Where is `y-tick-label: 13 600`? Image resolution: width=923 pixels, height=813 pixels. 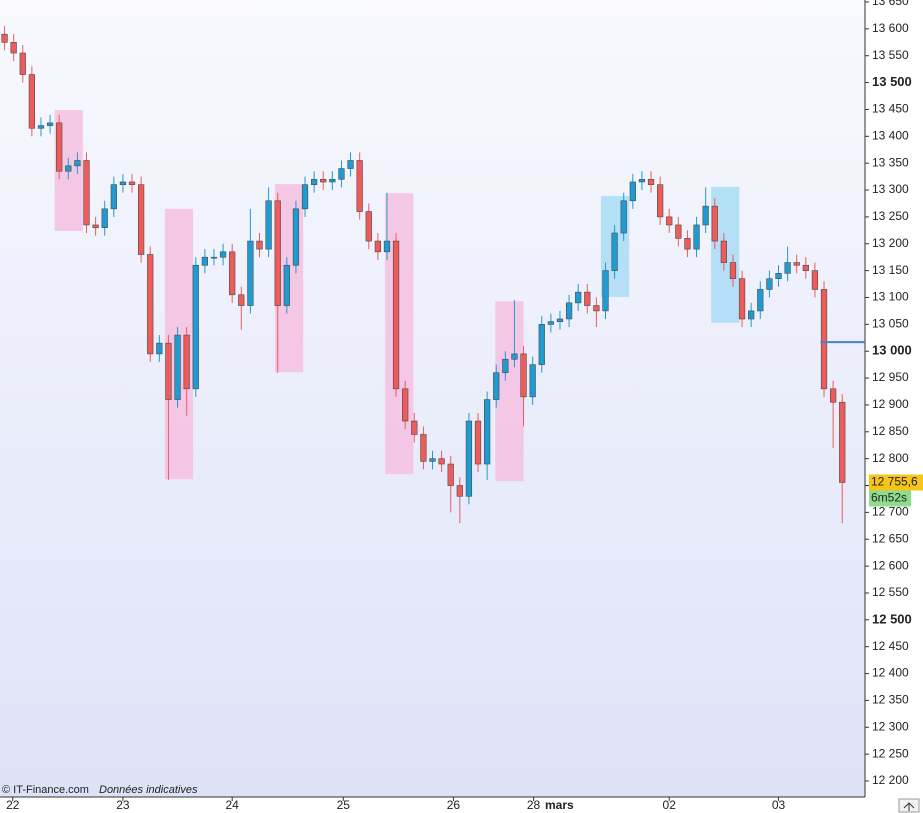
y-tick-label: 13 600 is located at coordinates (890, 28).